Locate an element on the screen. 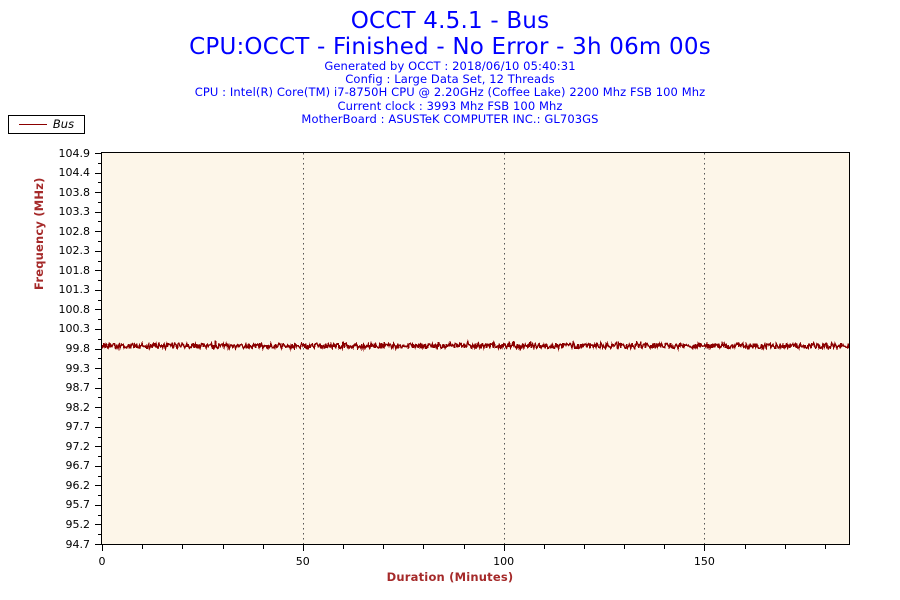 This screenshot has height=600, width=900. y-tick-label: 96.2 is located at coordinates (78, 485).